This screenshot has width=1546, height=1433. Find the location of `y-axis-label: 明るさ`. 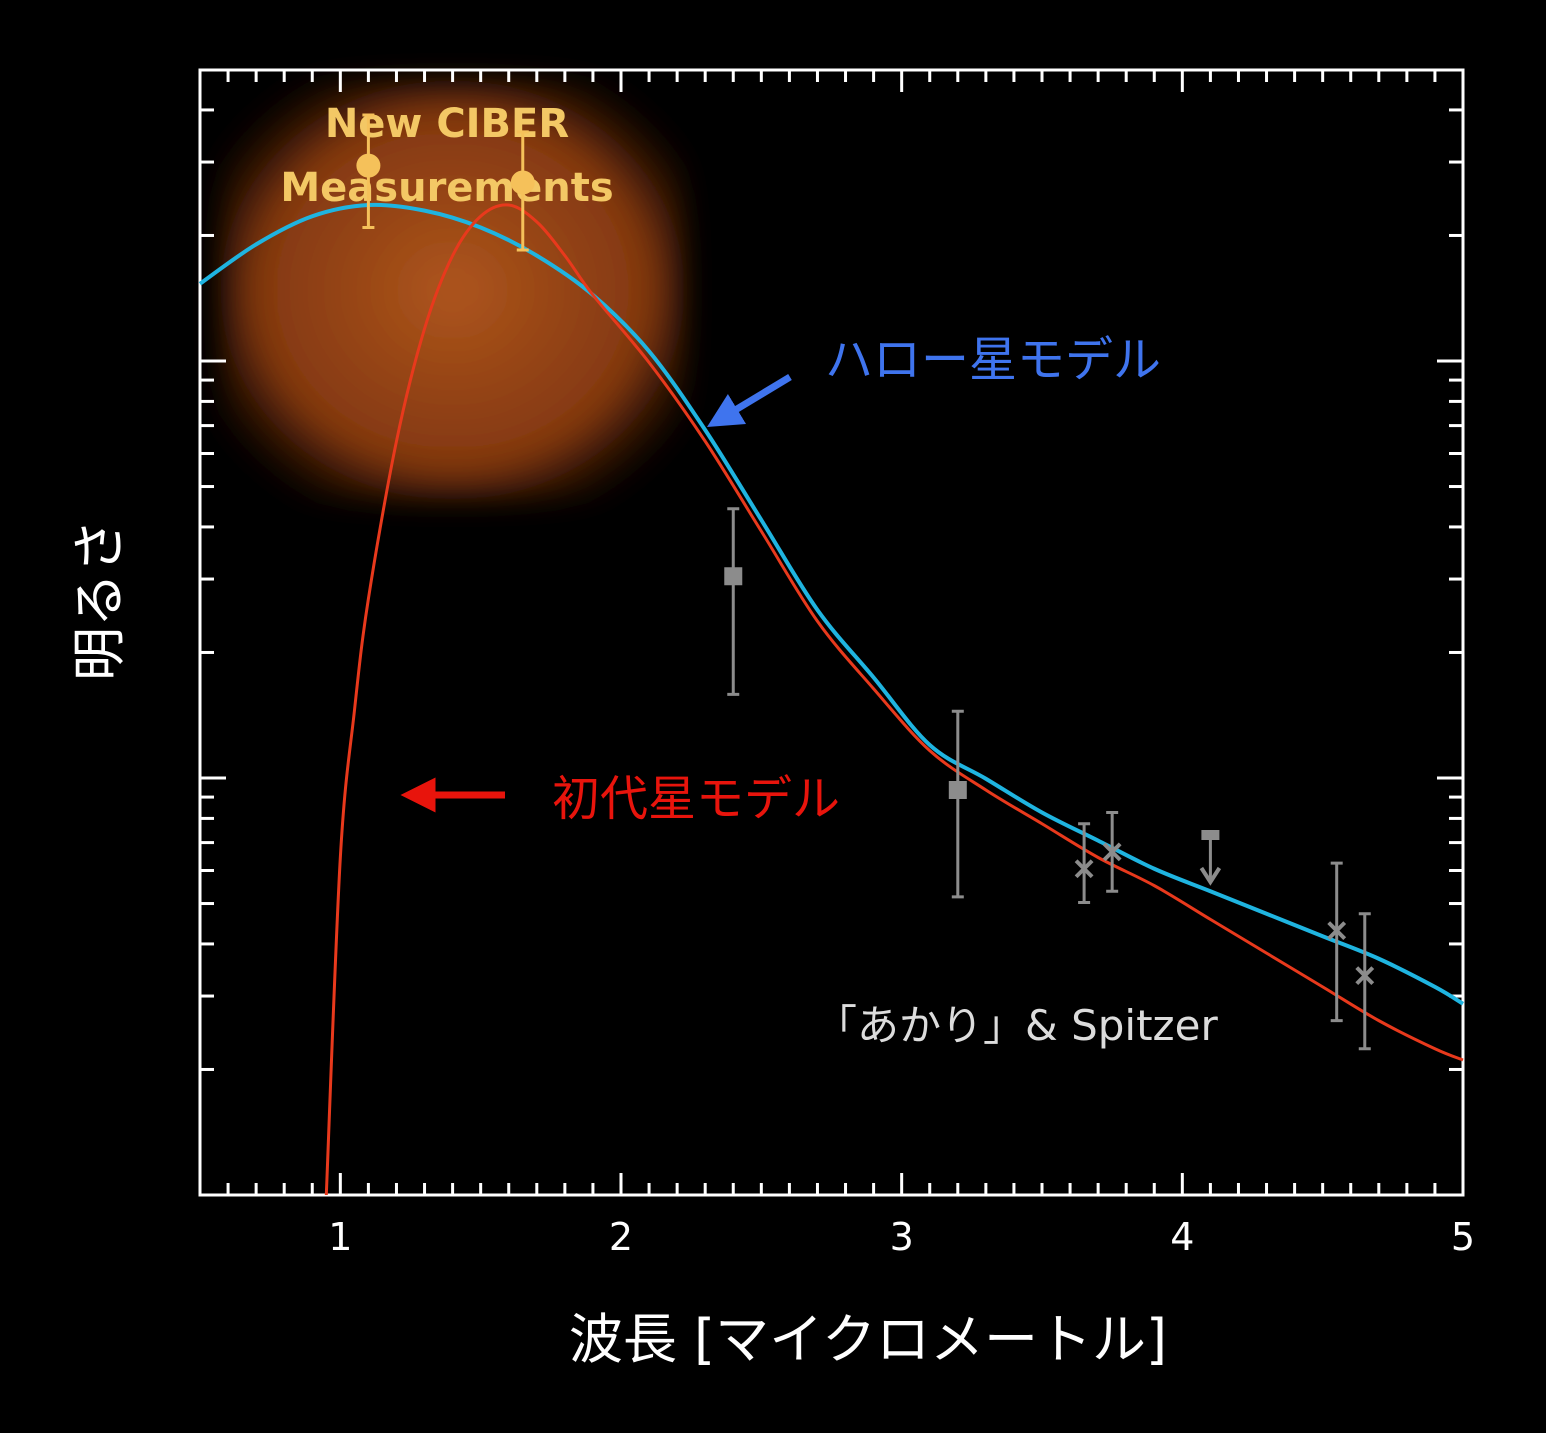

y-axis-label: 明るさ is located at coordinates (99, 600).